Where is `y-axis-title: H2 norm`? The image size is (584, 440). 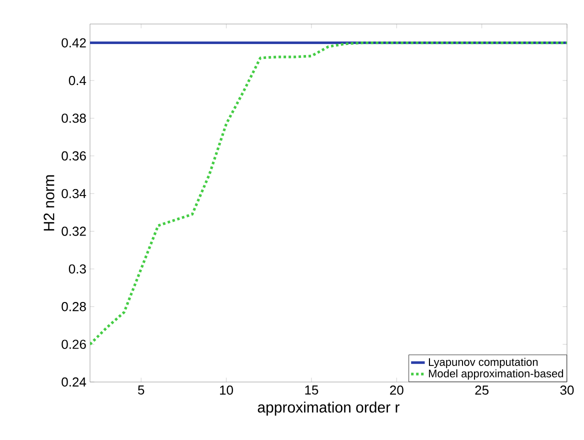
y-axis-title: H2 norm is located at coordinates (49, 203).